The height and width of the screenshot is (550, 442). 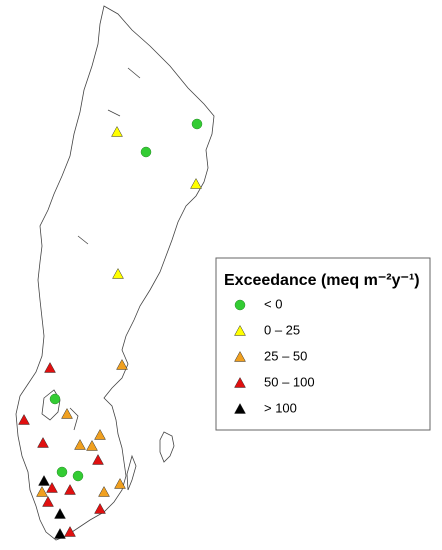 I want to click on legend: < 0 0 – 25 25 – 50 50 – 100 > 100, so click(x=274, y=355).